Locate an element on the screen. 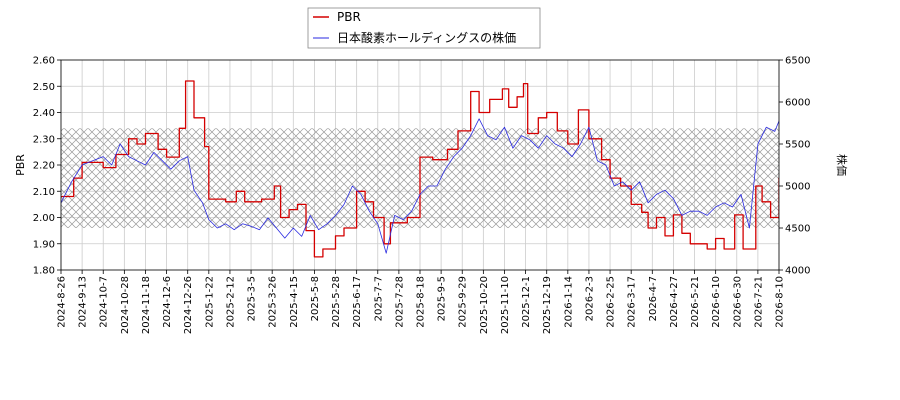 Image resolution: width=900 pixels, height=400 pixels. x-tick-label: 2026-2-3 is located at coordinates (589, 298).